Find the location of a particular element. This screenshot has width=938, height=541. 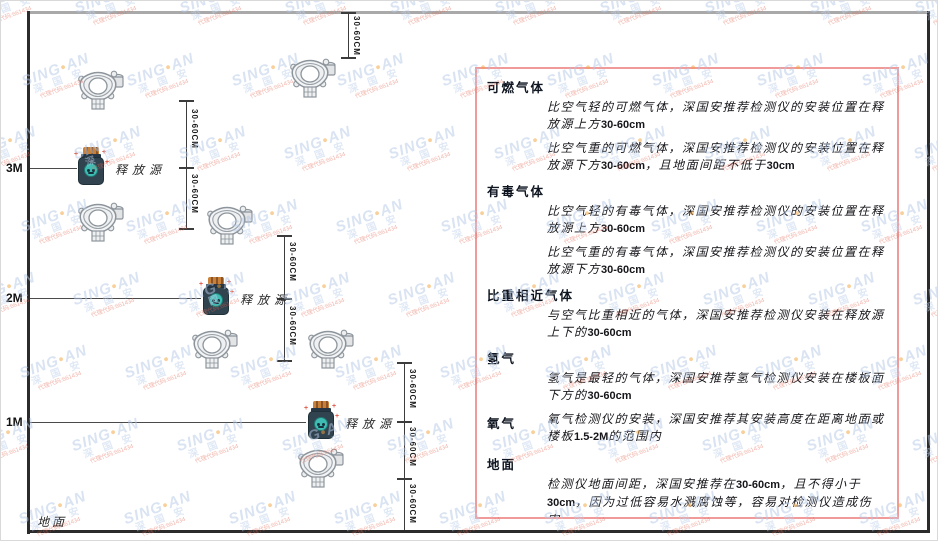

height-label-1m: 1M is located at coordinates (14, 422).